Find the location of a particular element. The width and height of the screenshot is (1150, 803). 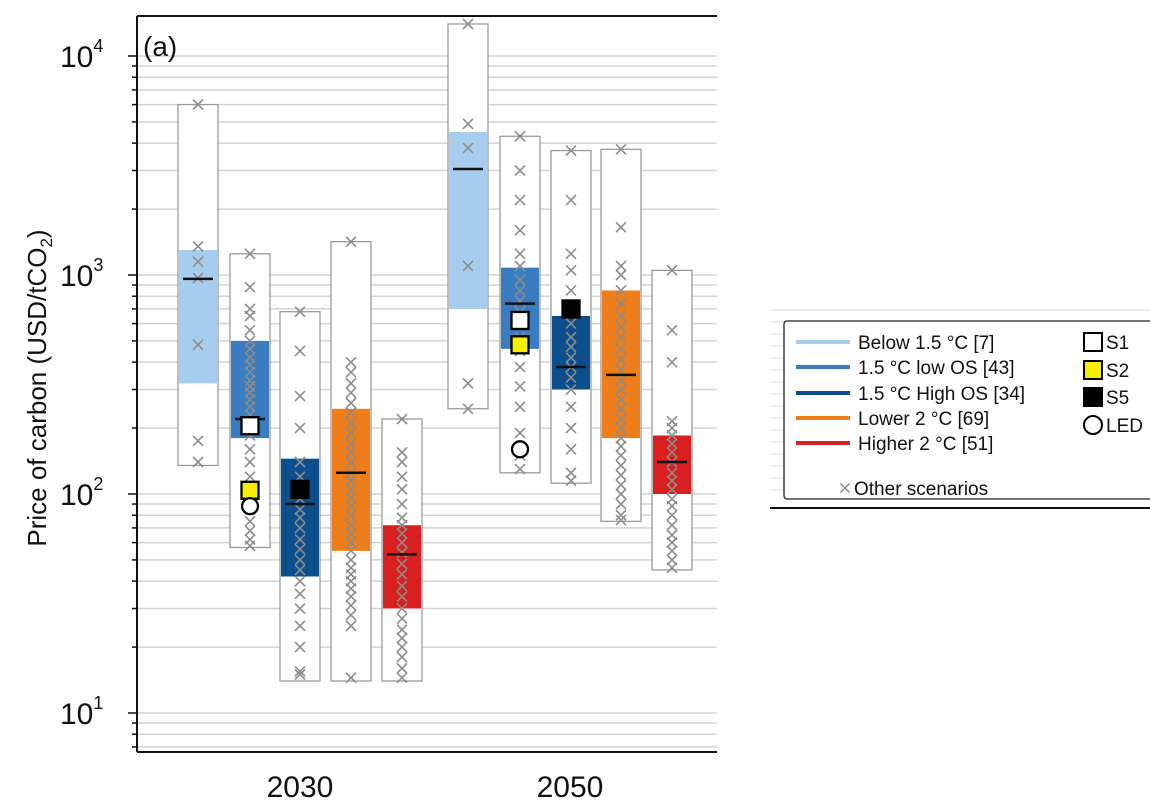

y-tick-label: 10¹ is located at coordinates (81, 712).